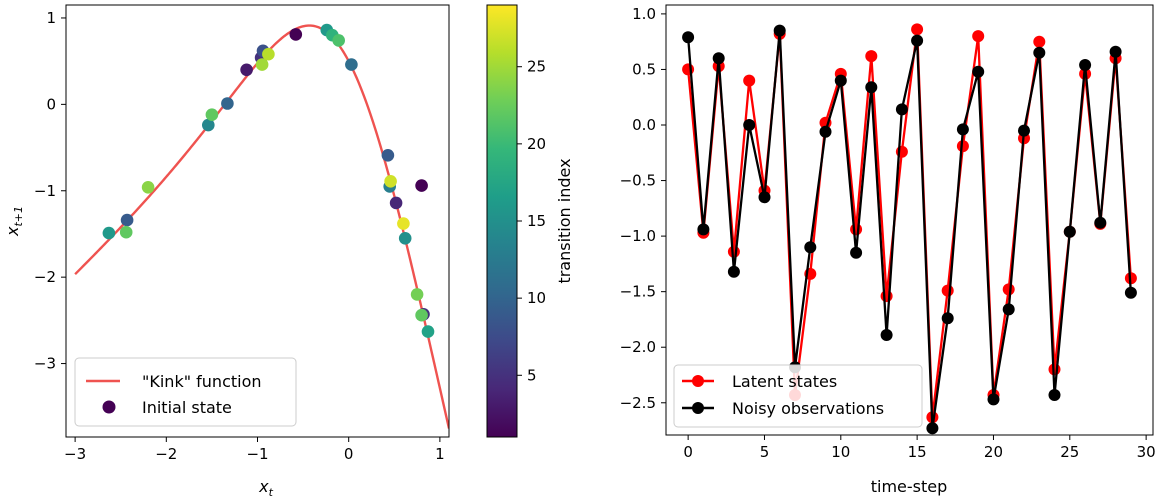  What do you see at coordinates (688, 452) in the screenshot?
I see `right-x-tick-label-0: 0` at bounding box center [688, 452].